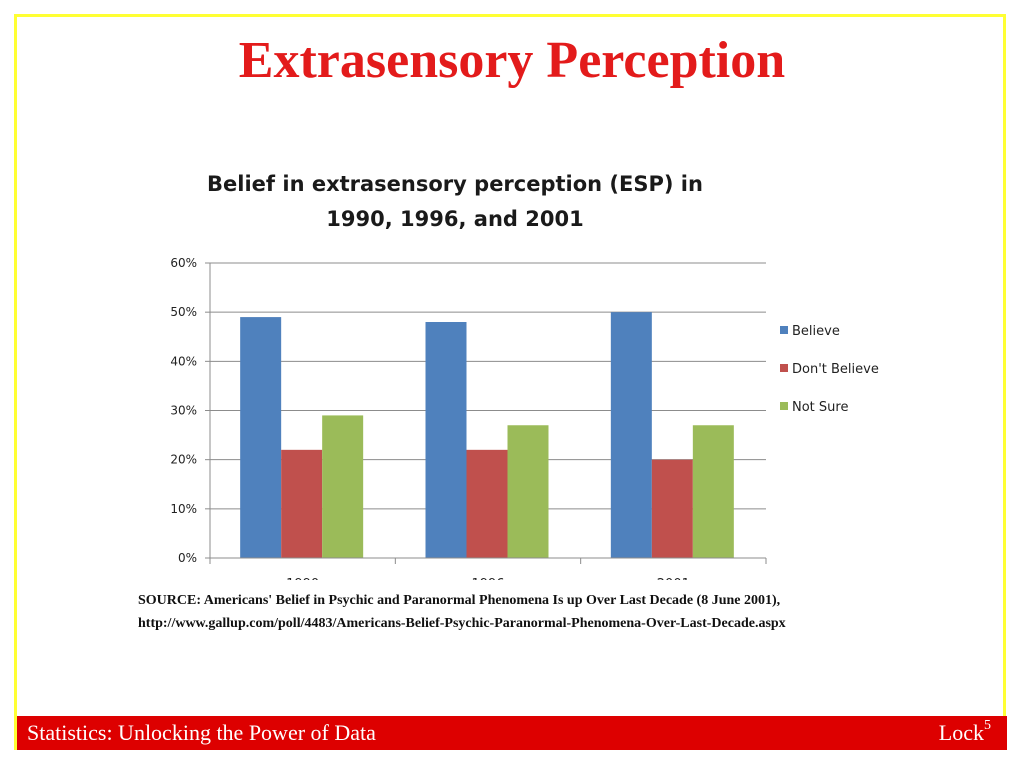  I want to click on footer-edition: 5, so click(987, 725).